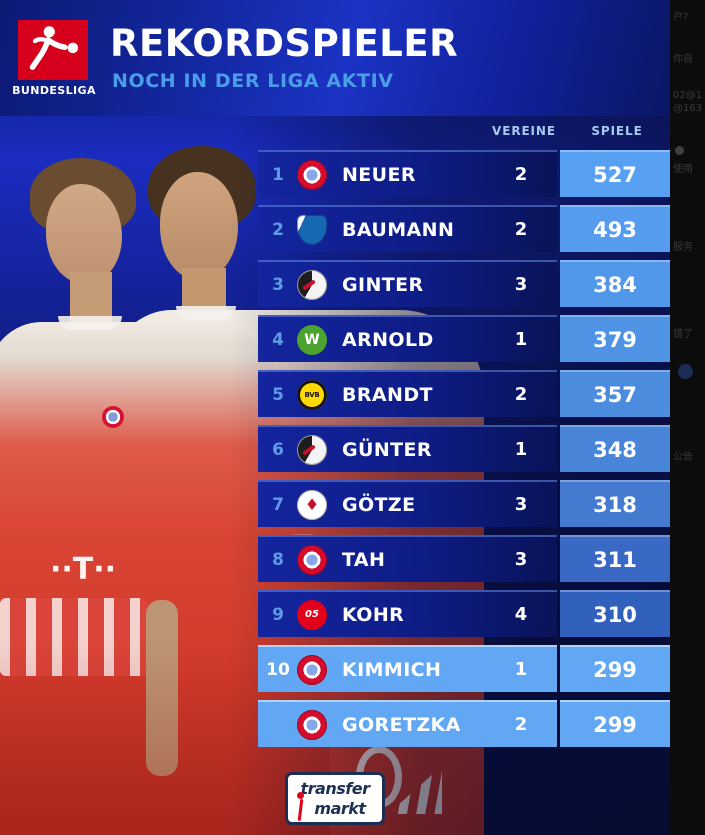  I want to click on rank-label: 3, so click(278, 284).